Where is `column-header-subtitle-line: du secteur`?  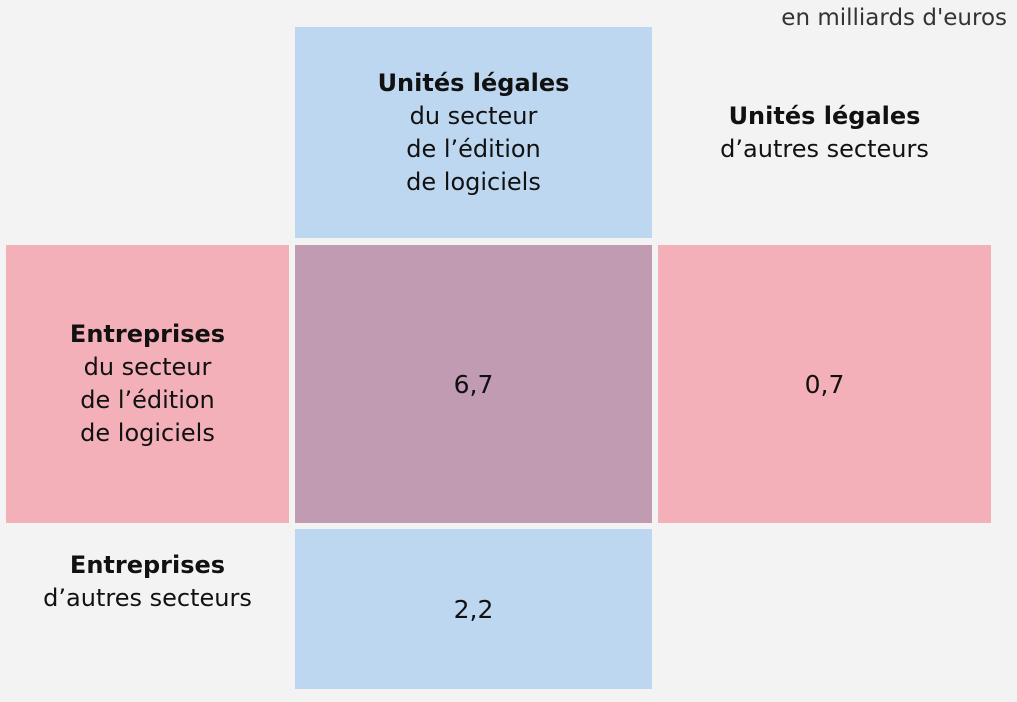 column-header-subtitle-line: du secteur is located at coordinates (473, 115).